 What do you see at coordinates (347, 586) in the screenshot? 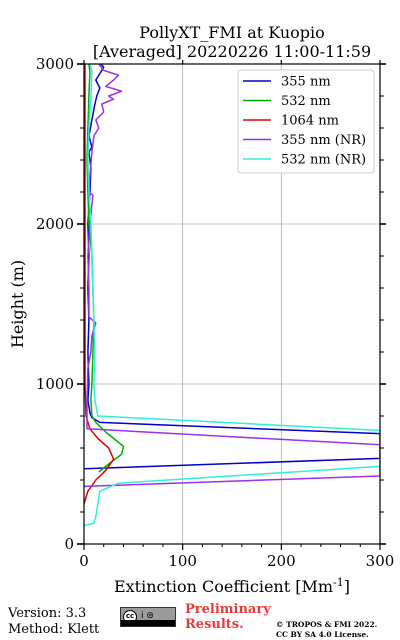
I see `x-axis-label-end: ]` at bounding box center [347, 586].